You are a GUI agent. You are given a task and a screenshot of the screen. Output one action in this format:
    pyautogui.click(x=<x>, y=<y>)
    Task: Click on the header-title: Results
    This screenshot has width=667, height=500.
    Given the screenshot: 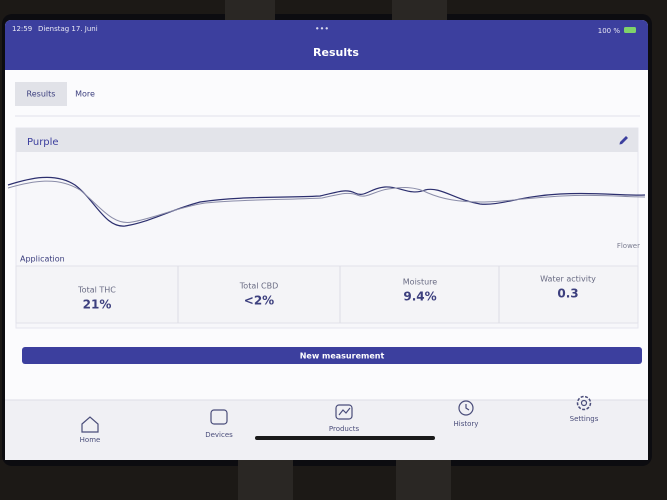 What is the action you would take?
    pyautogui.click(x=336, y=52)
    